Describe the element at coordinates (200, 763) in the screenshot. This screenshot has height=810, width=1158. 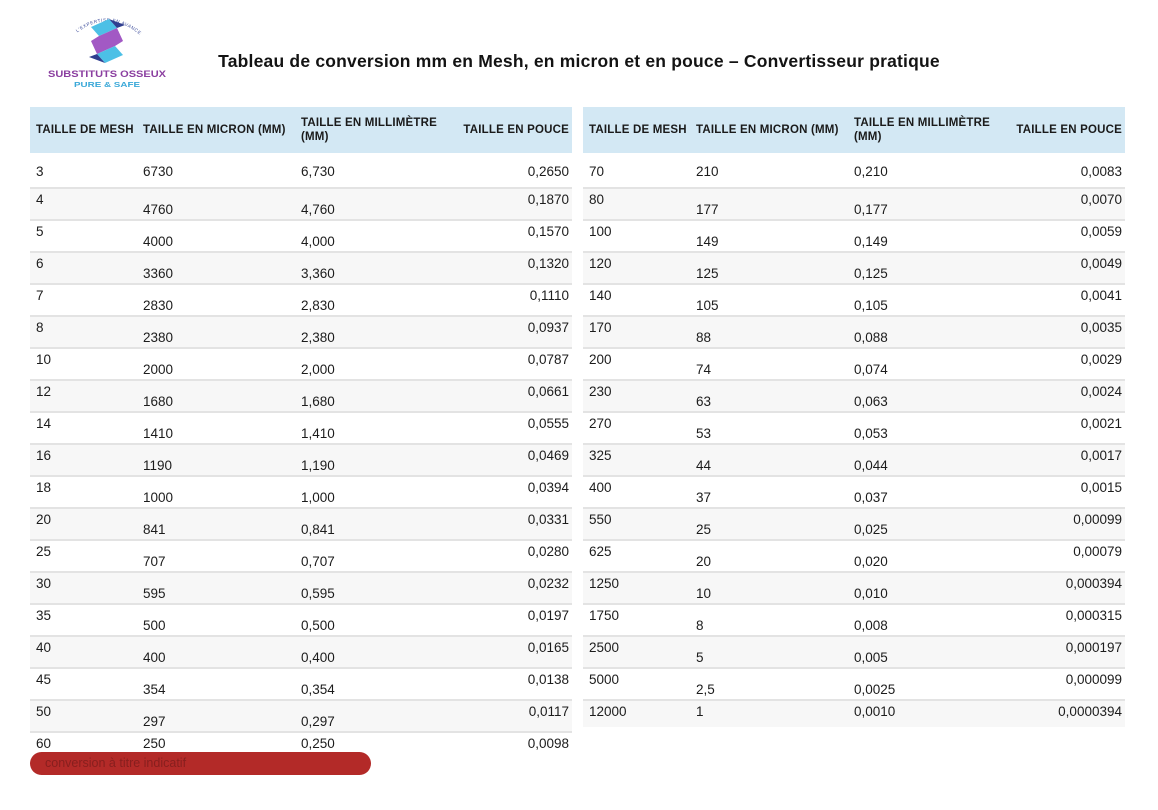
I see `disclaimer-badge: conversion à titre indicatif` at that location.